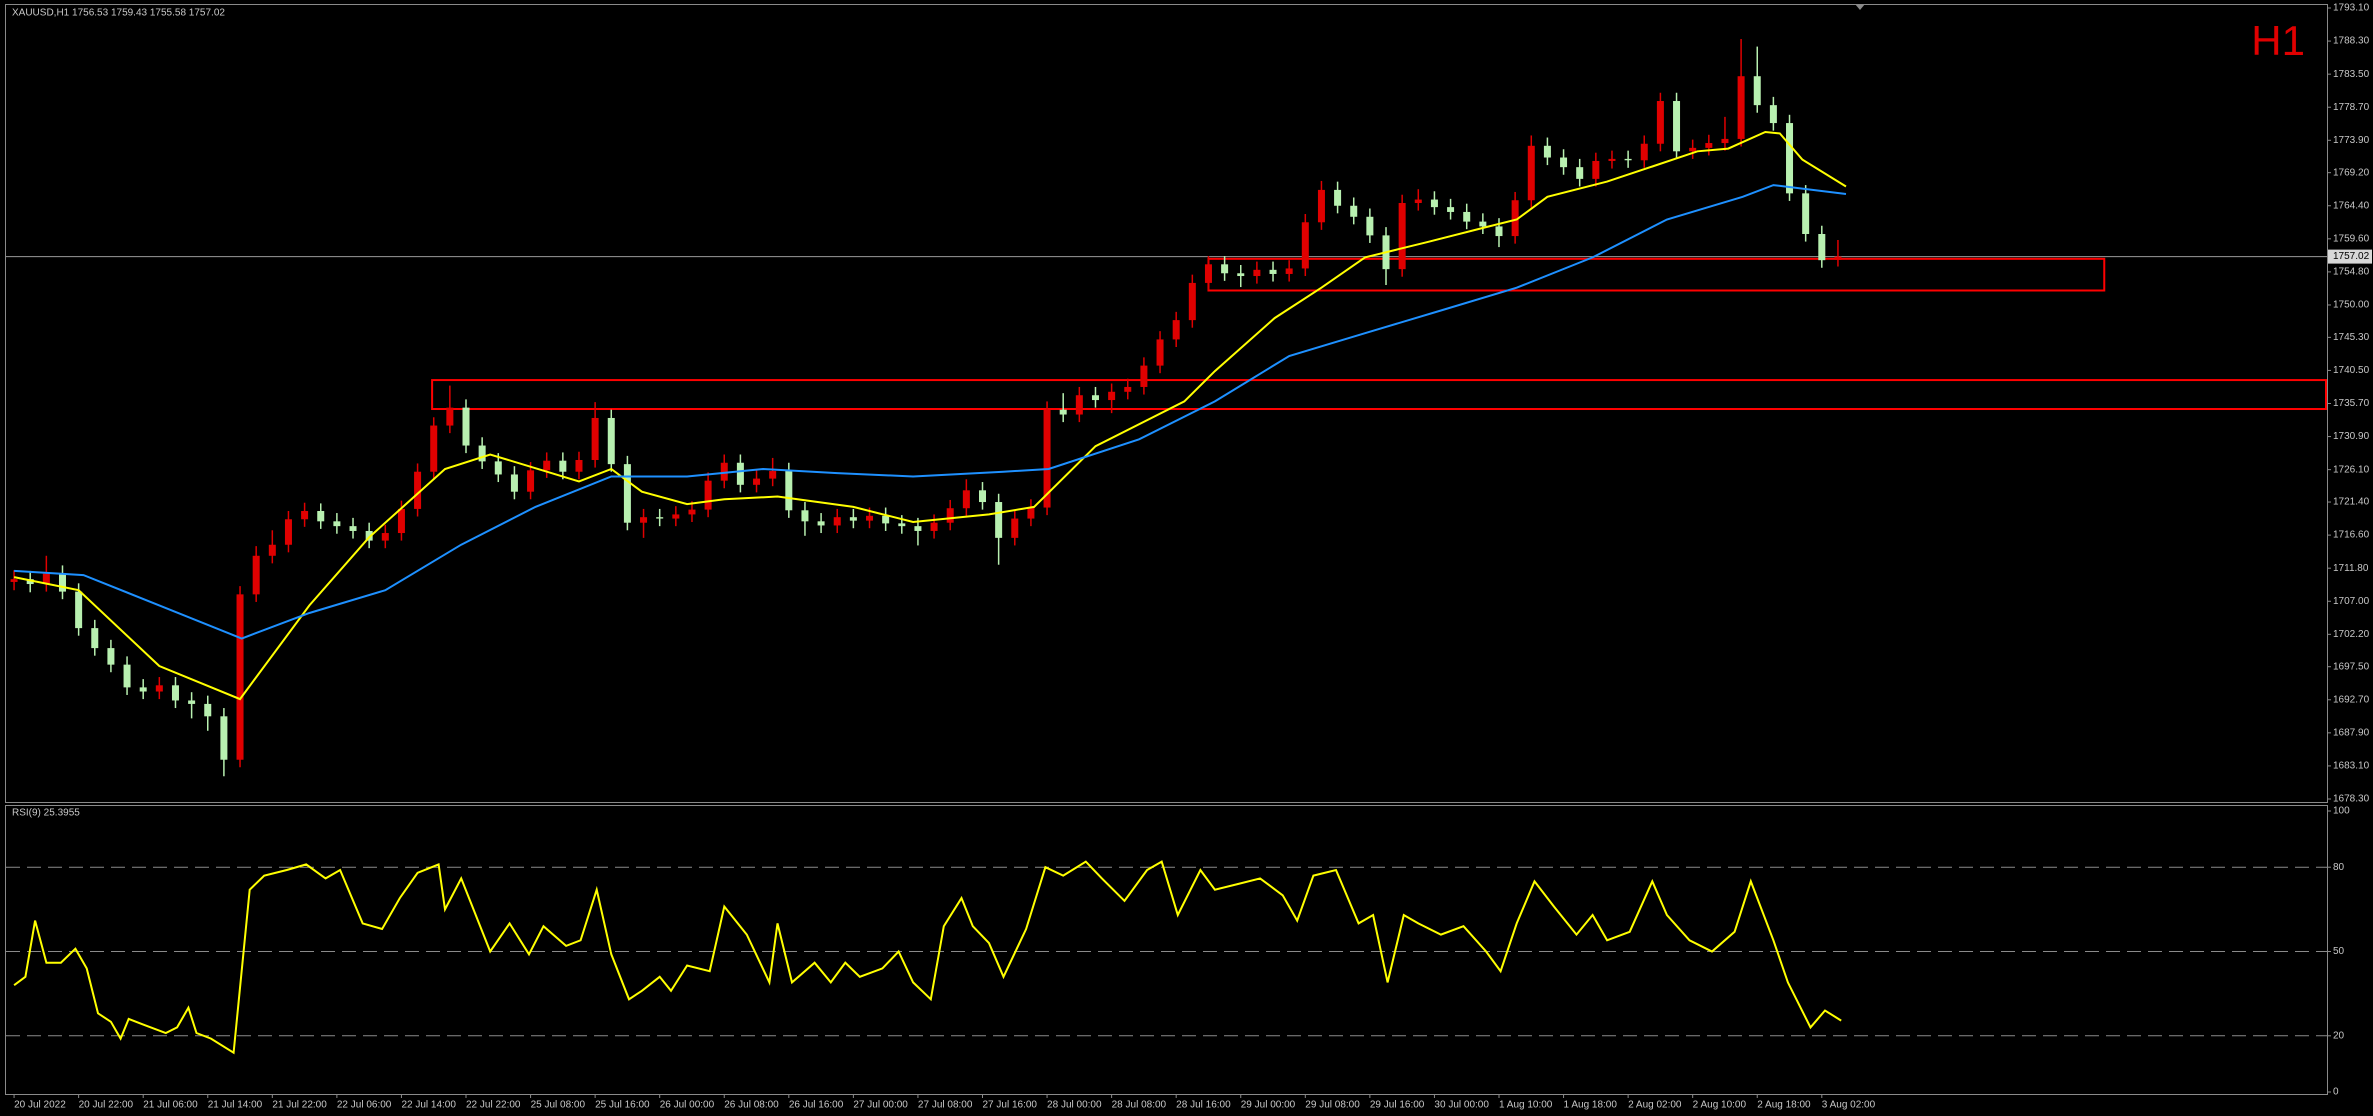 Image resolution: width=2373 pixels, height=1116 pixels. What do you see at coordinates (235, 1105) in the screenshot?
I see `x-tick-label: 21 Jul 14:00` at bounding box center [235, 1105].